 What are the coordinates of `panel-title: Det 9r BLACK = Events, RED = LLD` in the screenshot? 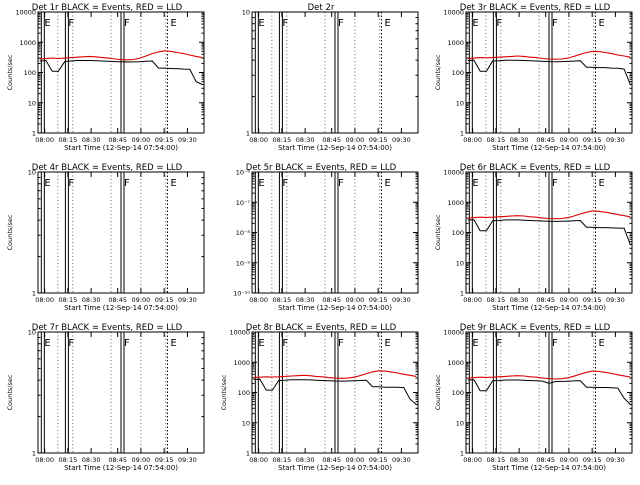 It's located at (535, 328).